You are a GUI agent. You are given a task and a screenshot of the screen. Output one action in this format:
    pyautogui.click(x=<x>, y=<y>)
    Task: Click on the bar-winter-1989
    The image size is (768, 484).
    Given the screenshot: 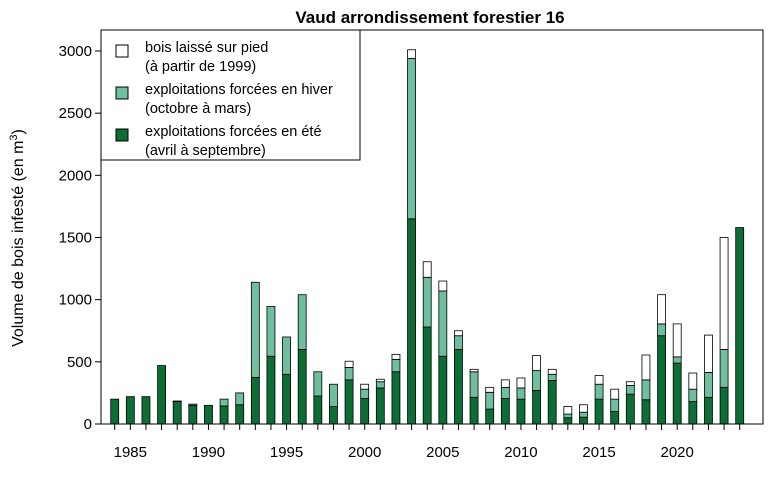 What is the action you would take?
    pyautogui.click(x=193, y=404)
    